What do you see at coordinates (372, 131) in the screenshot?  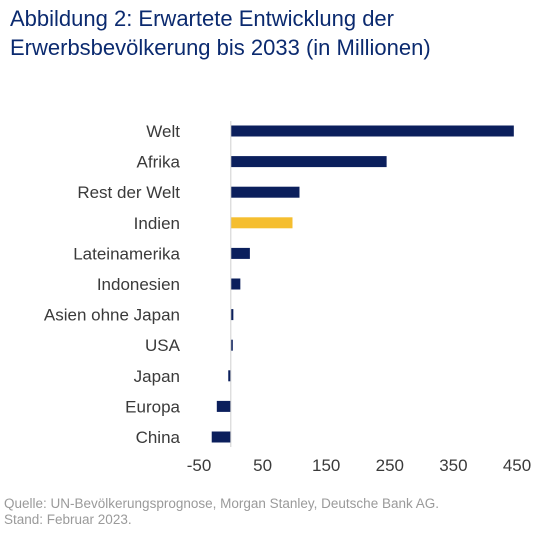 I see `bar-welt` at bounding box center [372, 131].